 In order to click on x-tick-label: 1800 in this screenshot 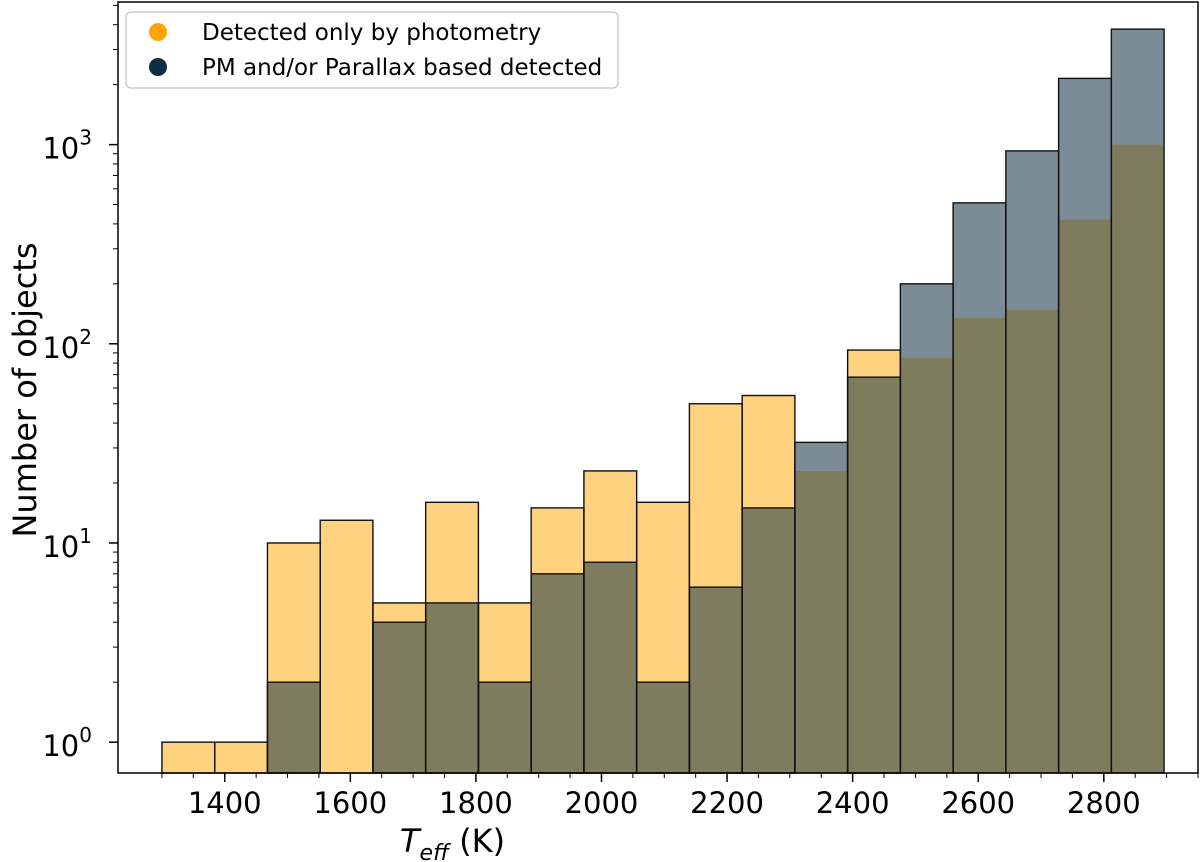, I will do `click(476, 803)`.